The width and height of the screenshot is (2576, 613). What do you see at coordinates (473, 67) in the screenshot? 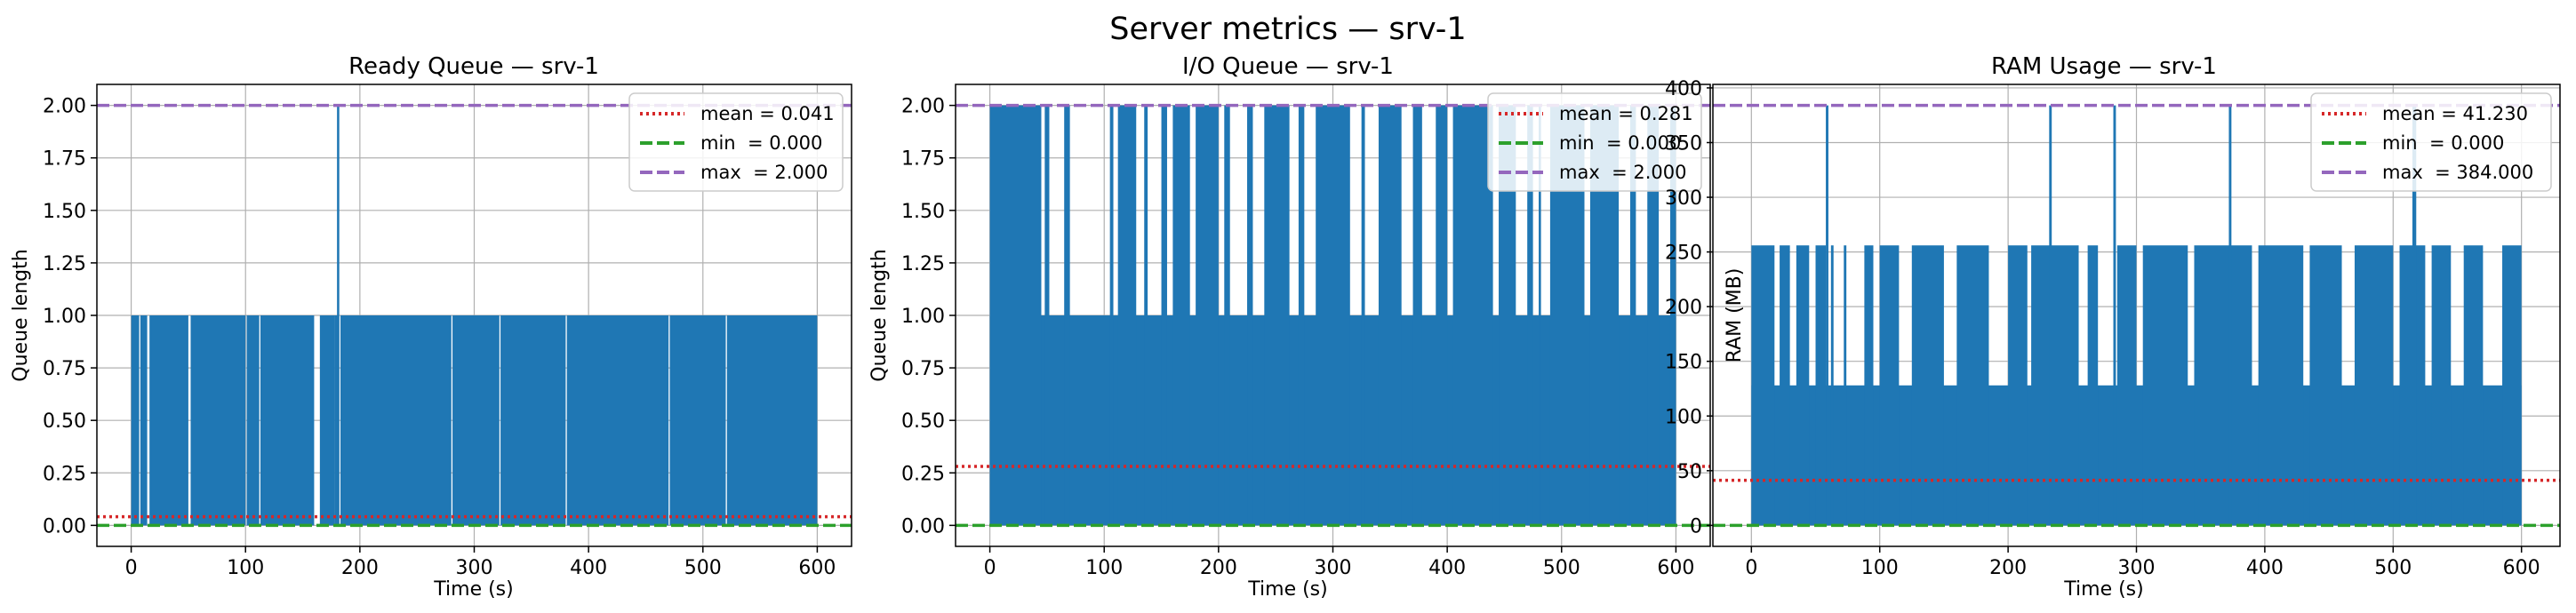
I see `panel-title-ready-queue: Ready Queue — srv-1` at bounding box center [473, 67].